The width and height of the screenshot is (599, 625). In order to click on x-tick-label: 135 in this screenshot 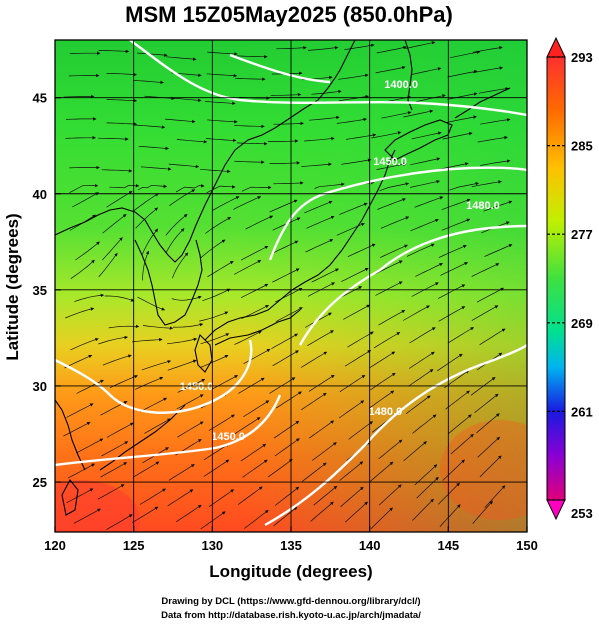, I will do `click(291, 545)`.